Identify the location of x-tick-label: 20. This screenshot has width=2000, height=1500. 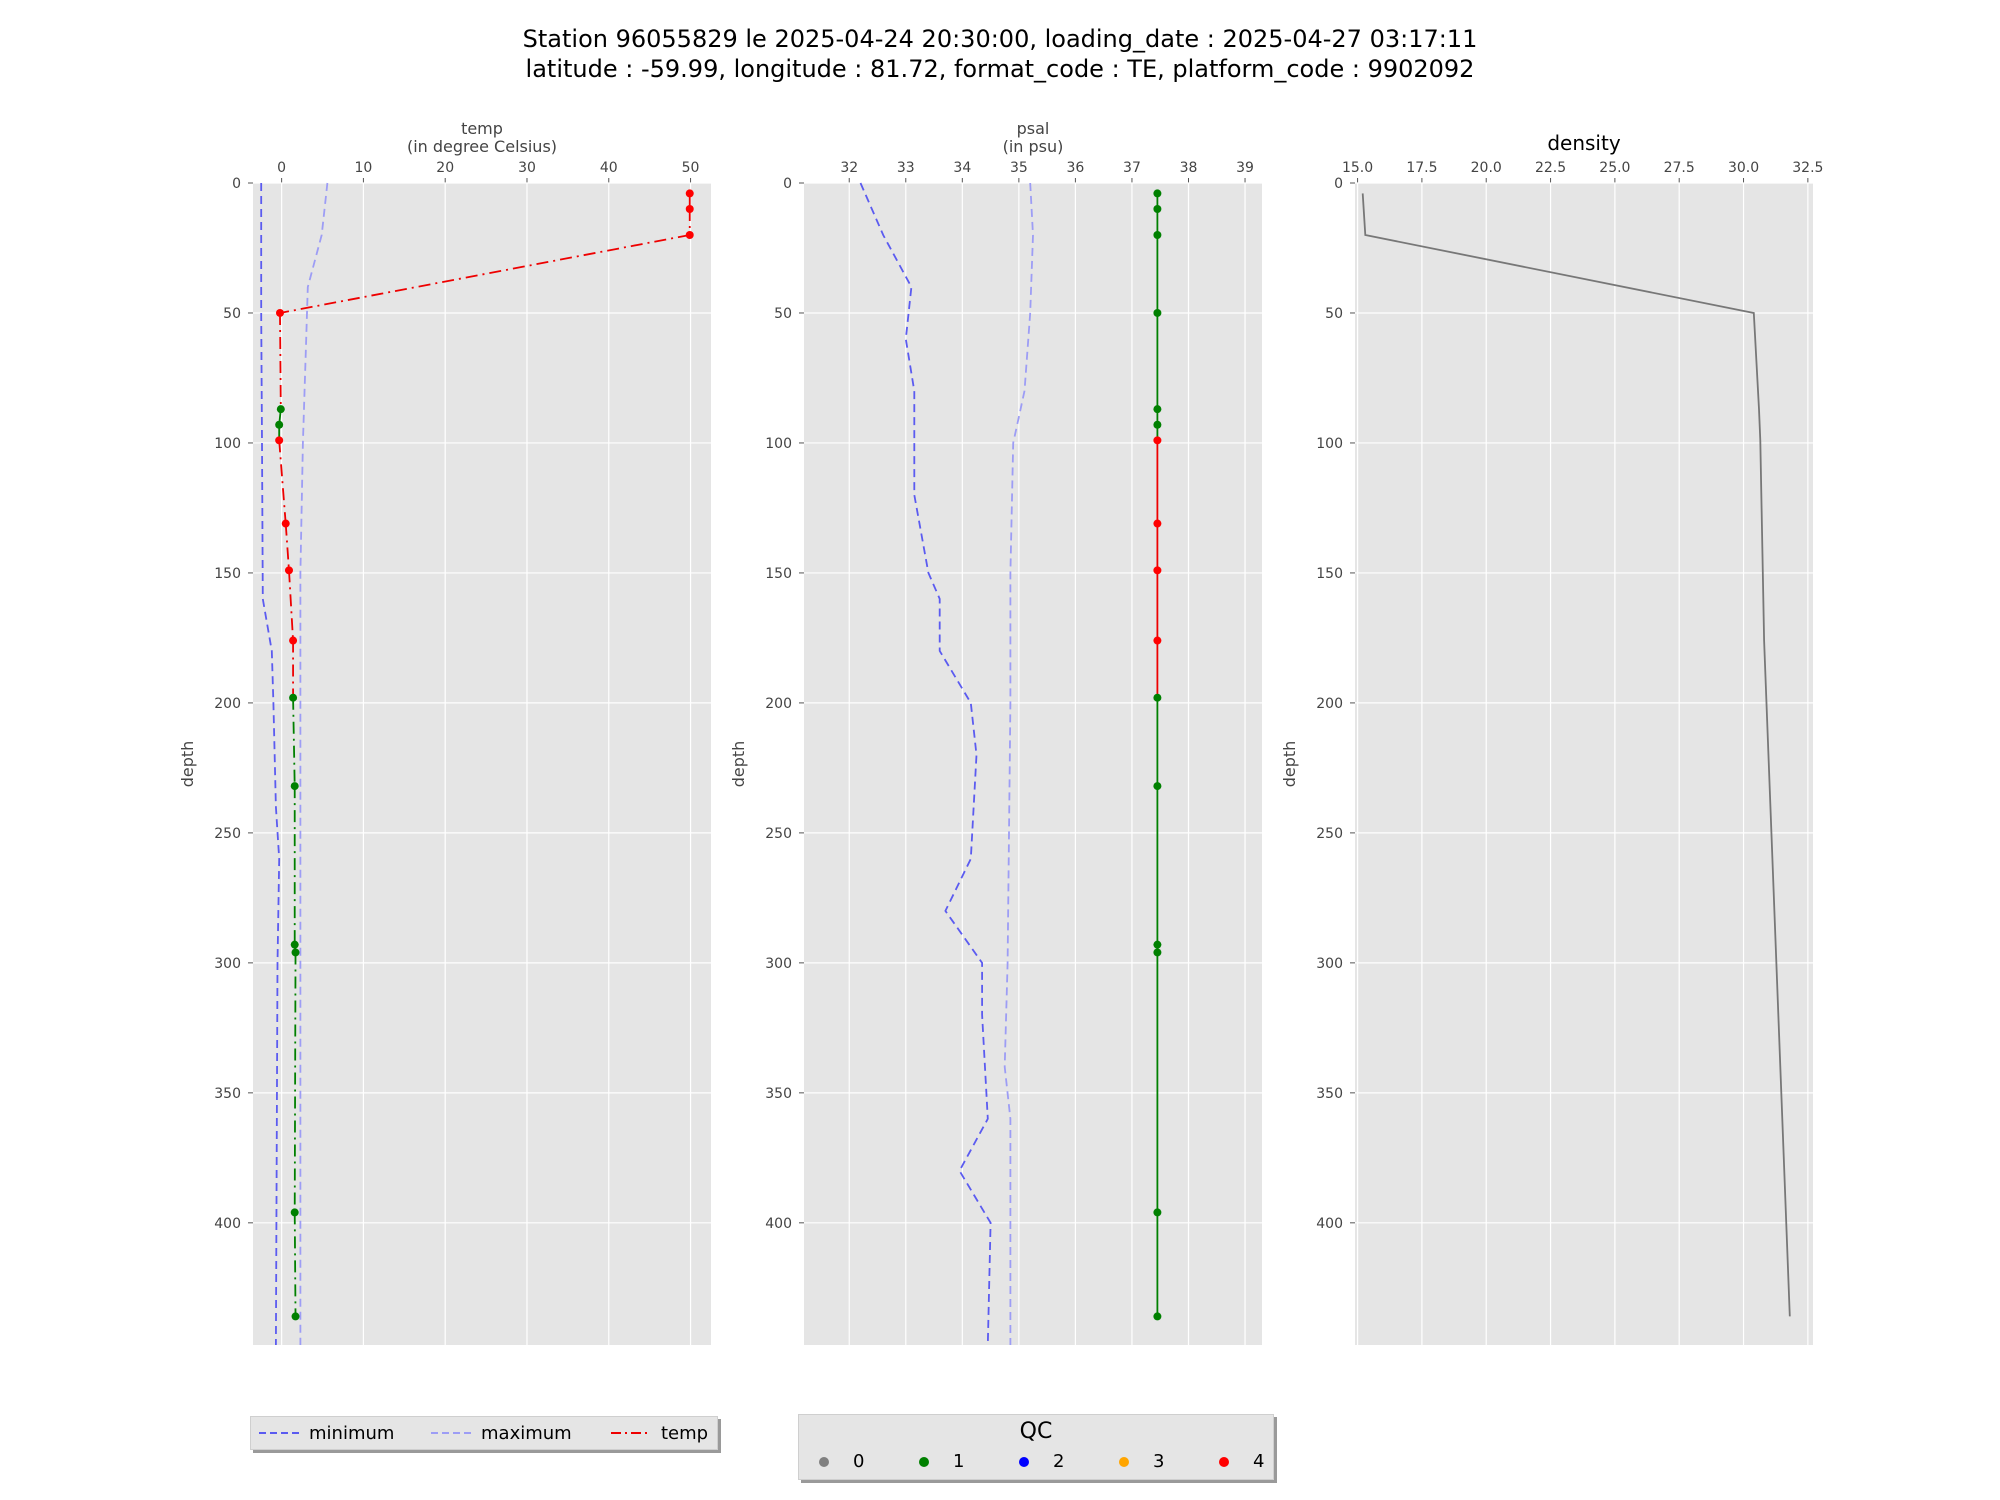
(445, 168).